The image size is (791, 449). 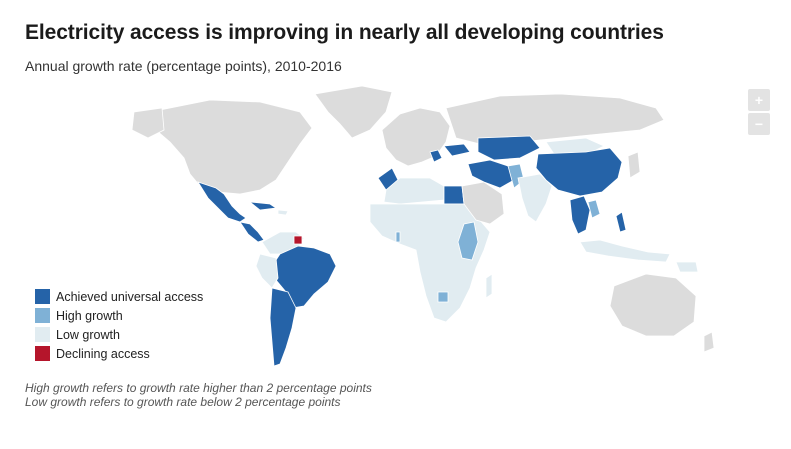 What do you see at coordinates (263, 206) in the screenshot?
I see `region-cuba` at bounding box center [263, 206].